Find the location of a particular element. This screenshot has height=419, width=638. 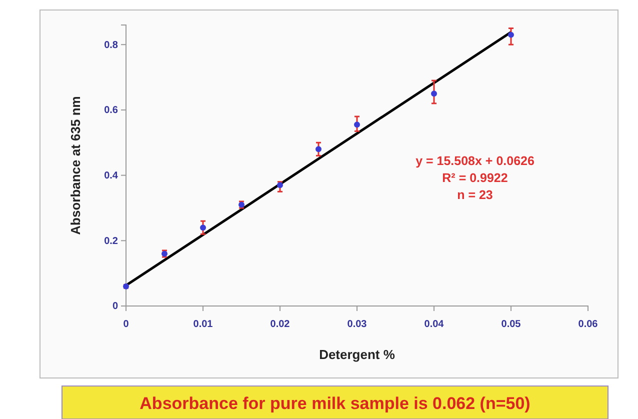

y-tick-label: 0 is located at coordinates (115, 306).